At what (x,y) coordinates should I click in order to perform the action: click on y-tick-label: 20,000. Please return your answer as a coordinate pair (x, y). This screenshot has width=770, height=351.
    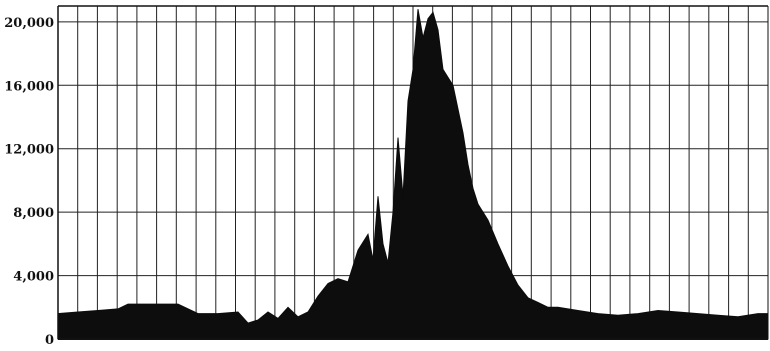
    Looking at the image, I should click on (29, 23).